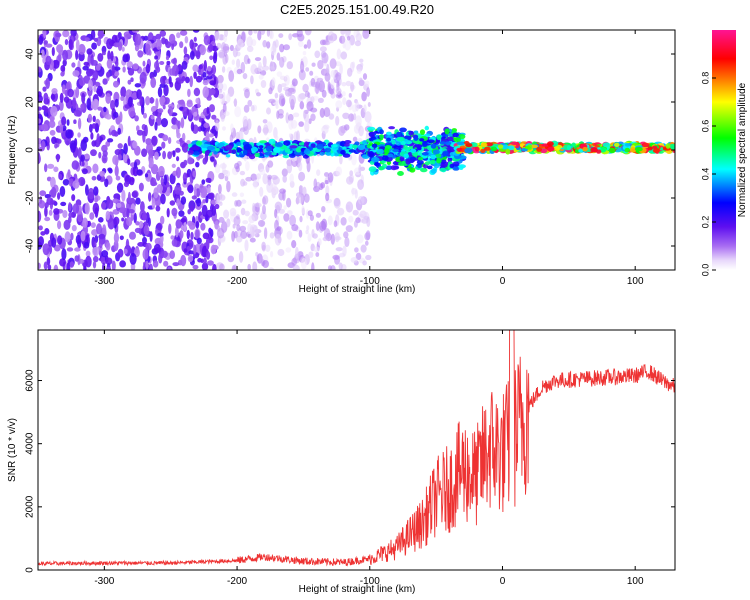 Image resolution: width=750 pixels, height=600 pixels. I want to click on y-tick-label: 40, so click(30, 54).